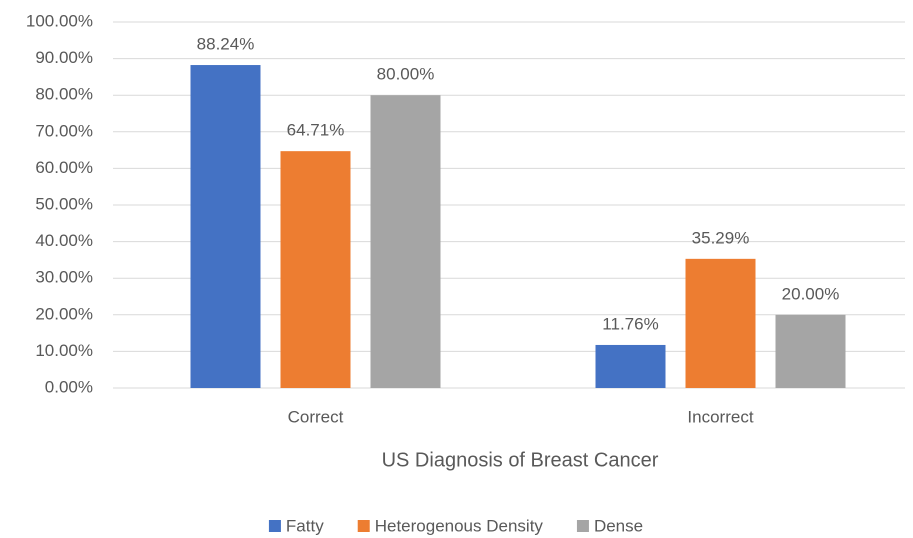  I want to click on y-tick-label: 20.00%, so click(64, 313).